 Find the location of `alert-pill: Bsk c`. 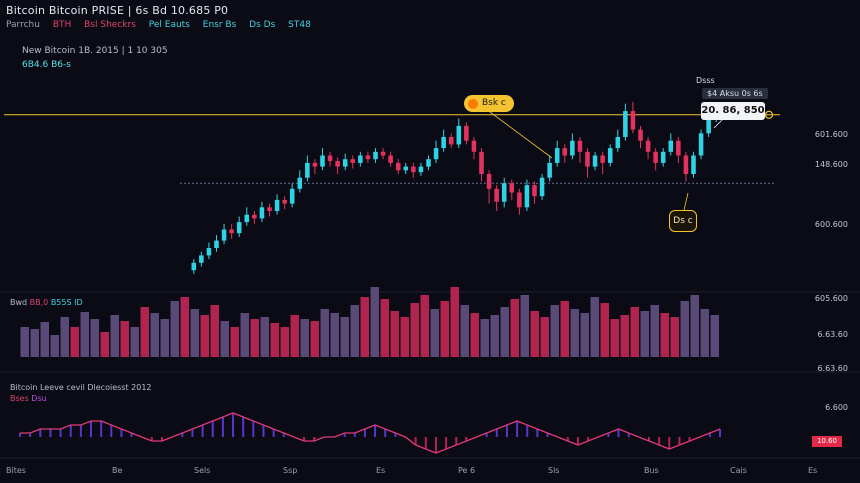

alert-pill: Bsk c is located at coordinates (489, 103).